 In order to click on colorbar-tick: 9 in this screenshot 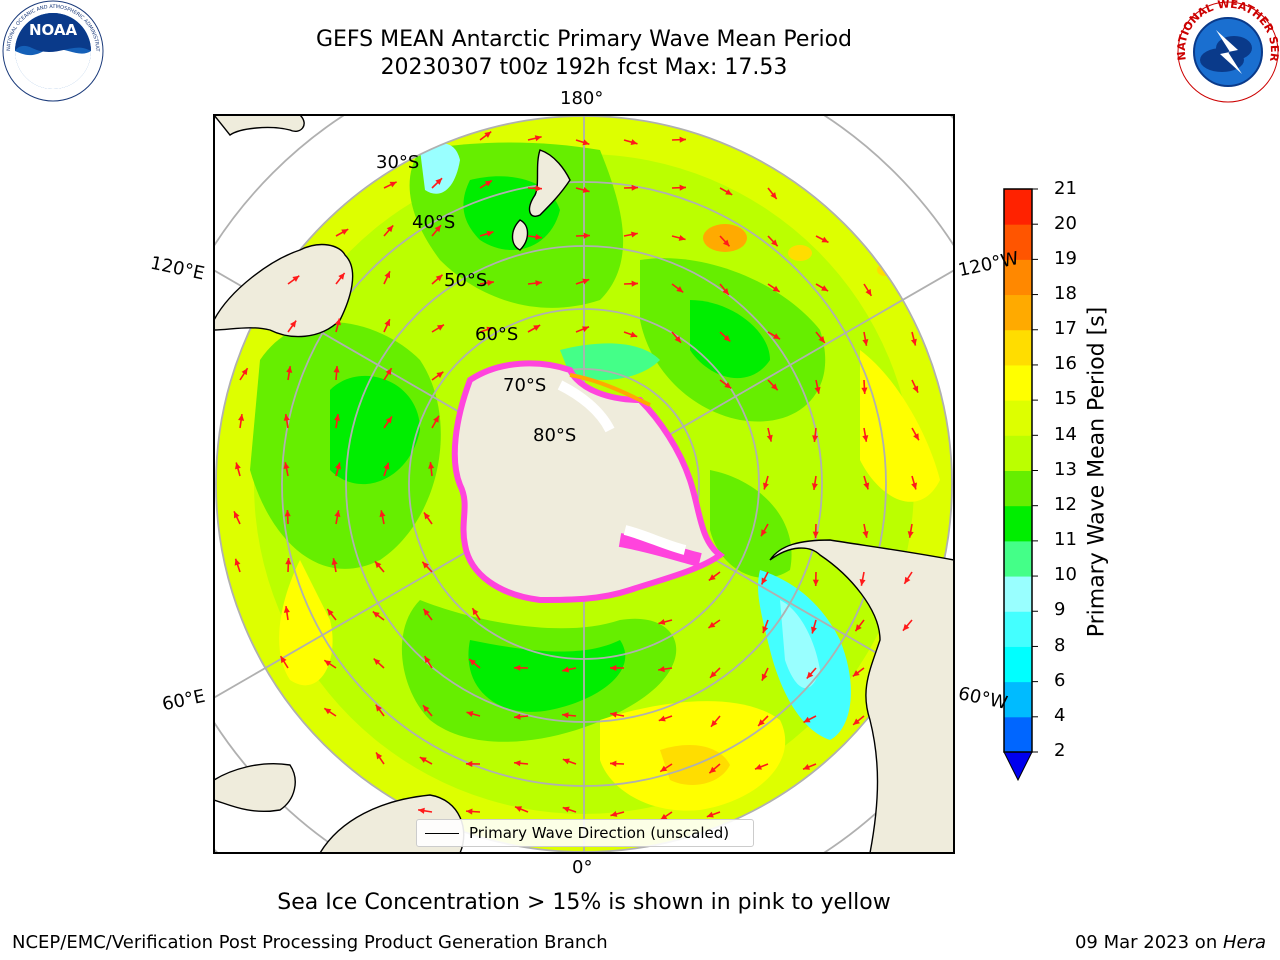, I will do `click(1060, 609)`.